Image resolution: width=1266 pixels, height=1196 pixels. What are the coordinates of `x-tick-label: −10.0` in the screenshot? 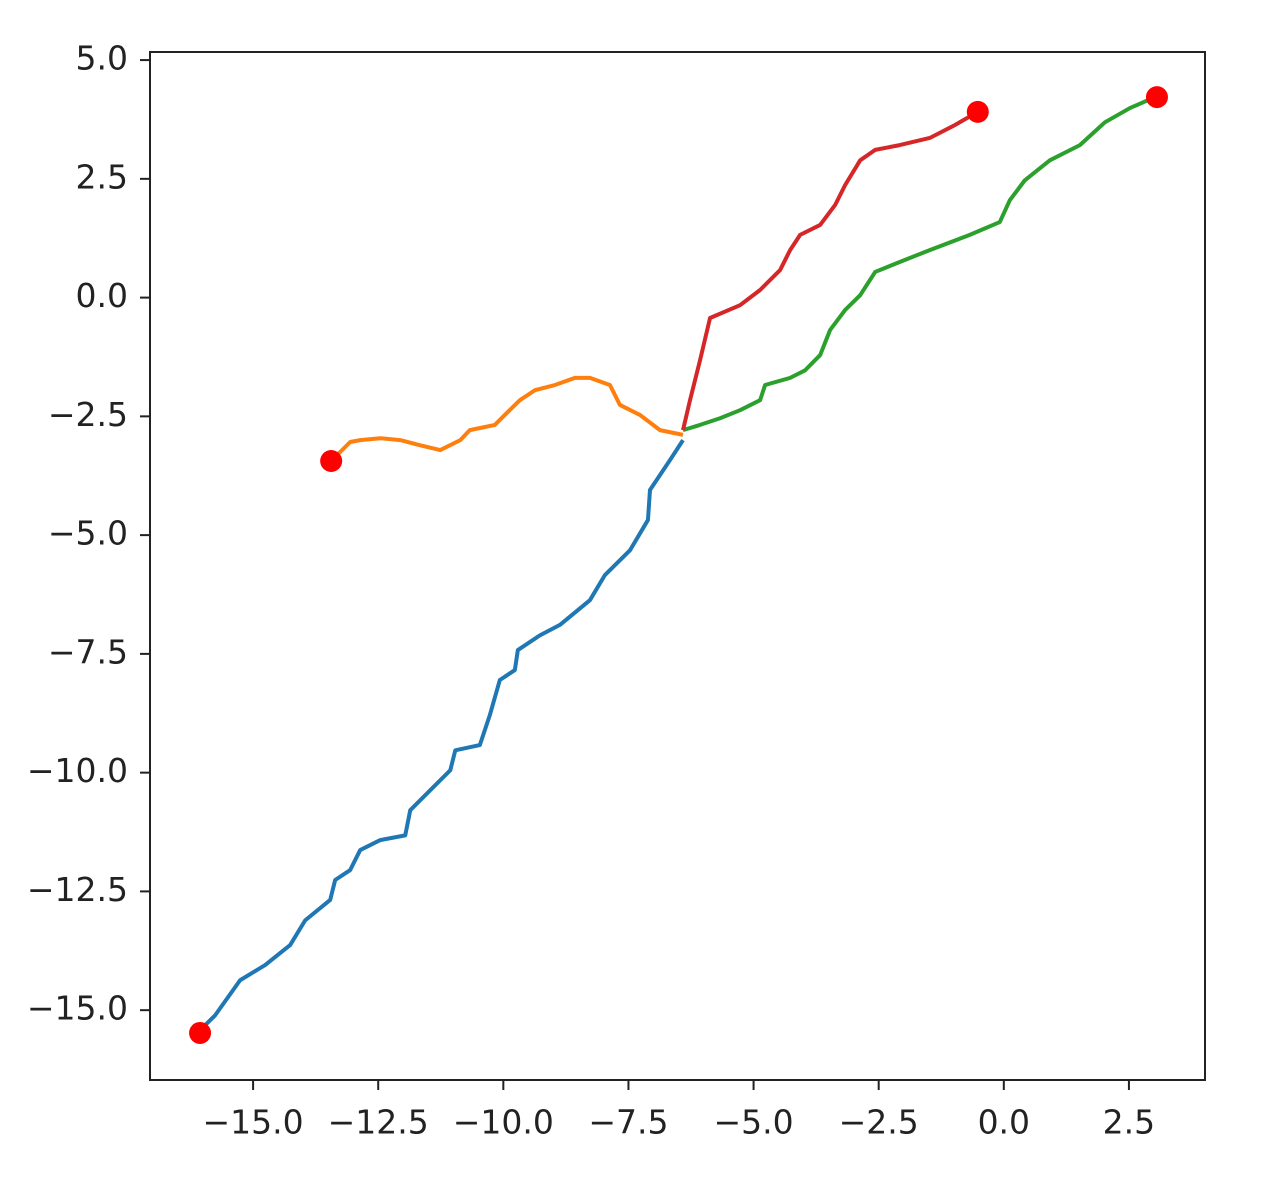 It's located at (503, 1122).